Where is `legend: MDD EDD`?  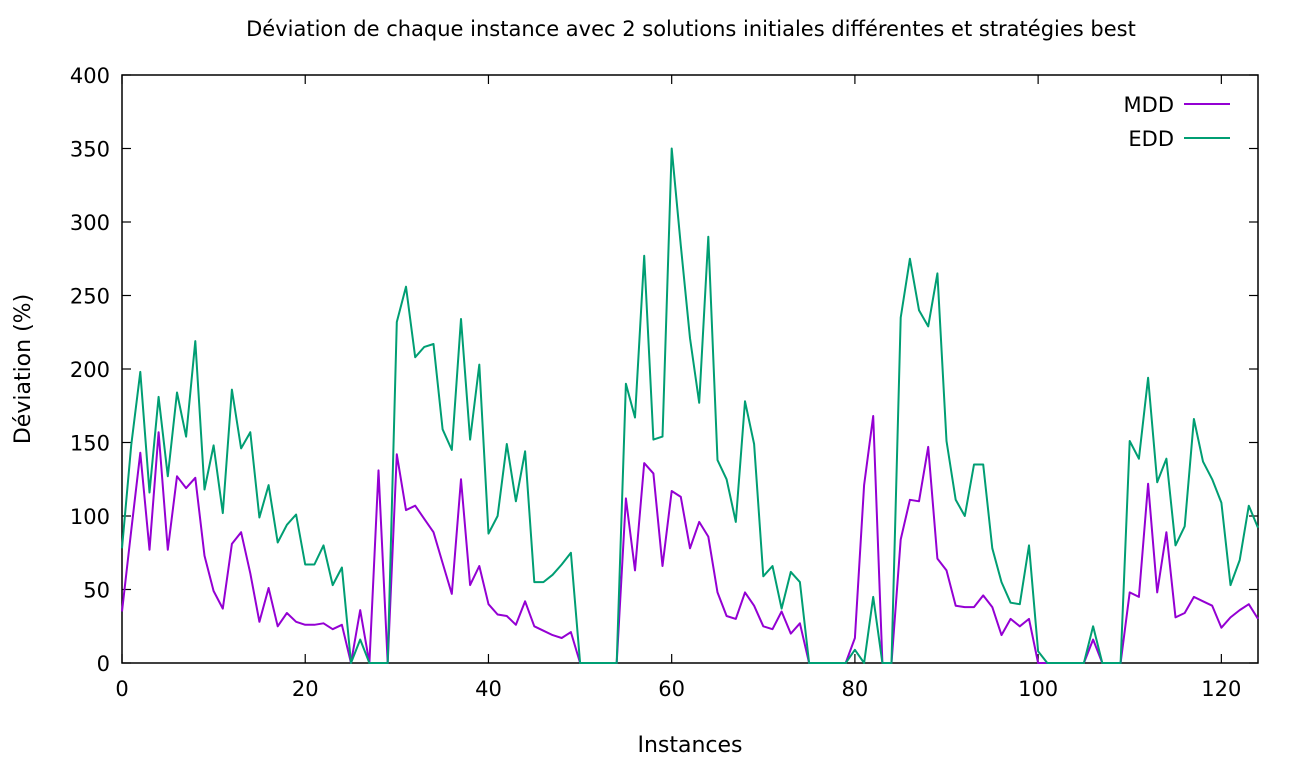 legend: MDD EDD is located at coordinates (1177, 122).